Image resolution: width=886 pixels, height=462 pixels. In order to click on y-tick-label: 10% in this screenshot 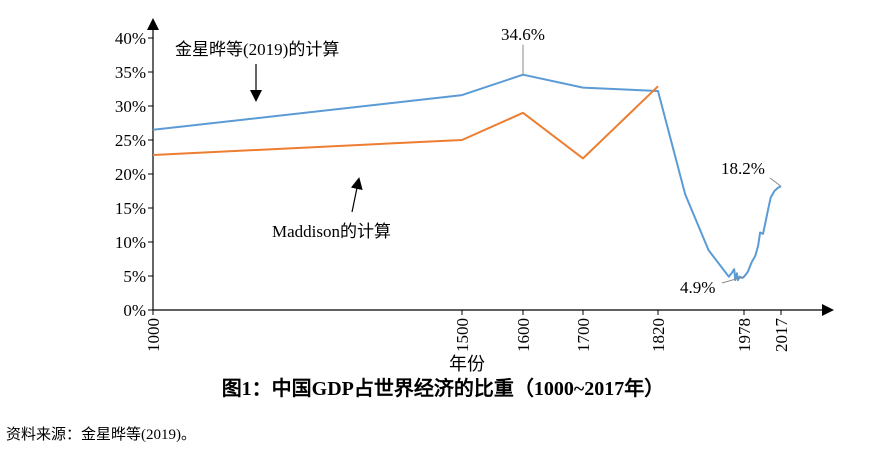, I will do `click(130, 242)`.